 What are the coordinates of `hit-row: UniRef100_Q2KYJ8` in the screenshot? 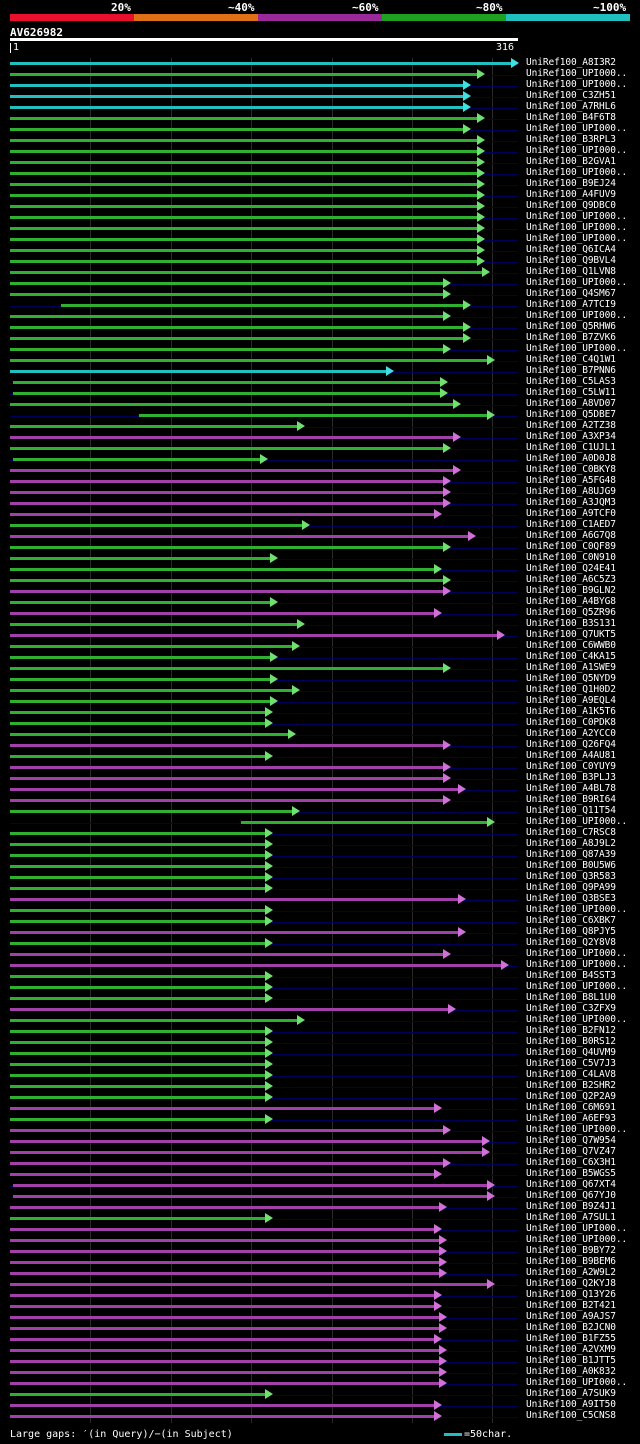 It's located at (320, 1284).